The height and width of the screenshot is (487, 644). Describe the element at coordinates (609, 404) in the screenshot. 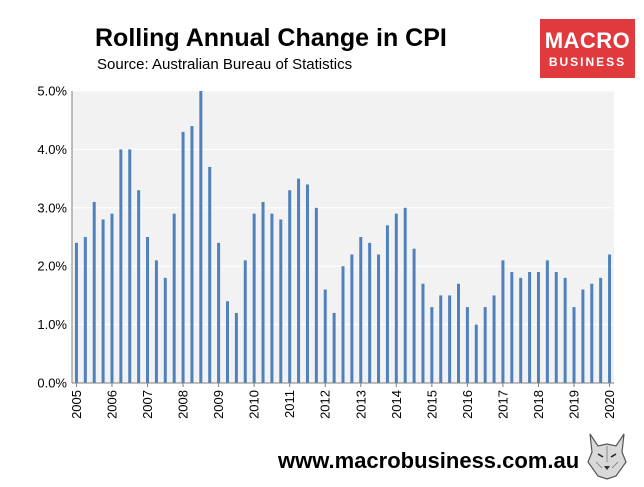

I see `x-tick-label: 2020` at that location.